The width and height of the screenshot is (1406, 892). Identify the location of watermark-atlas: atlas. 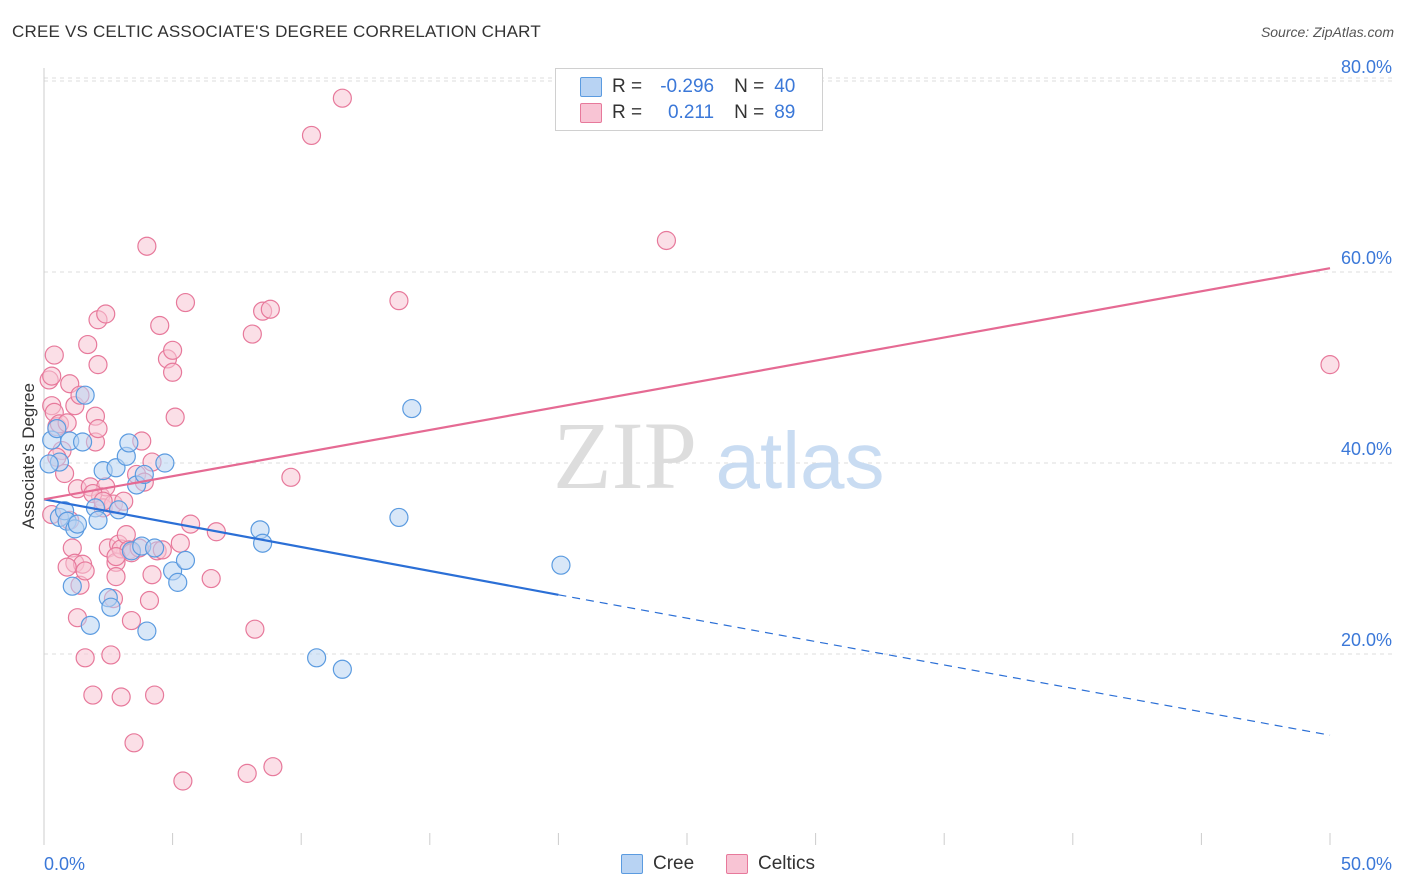
(800, 460).